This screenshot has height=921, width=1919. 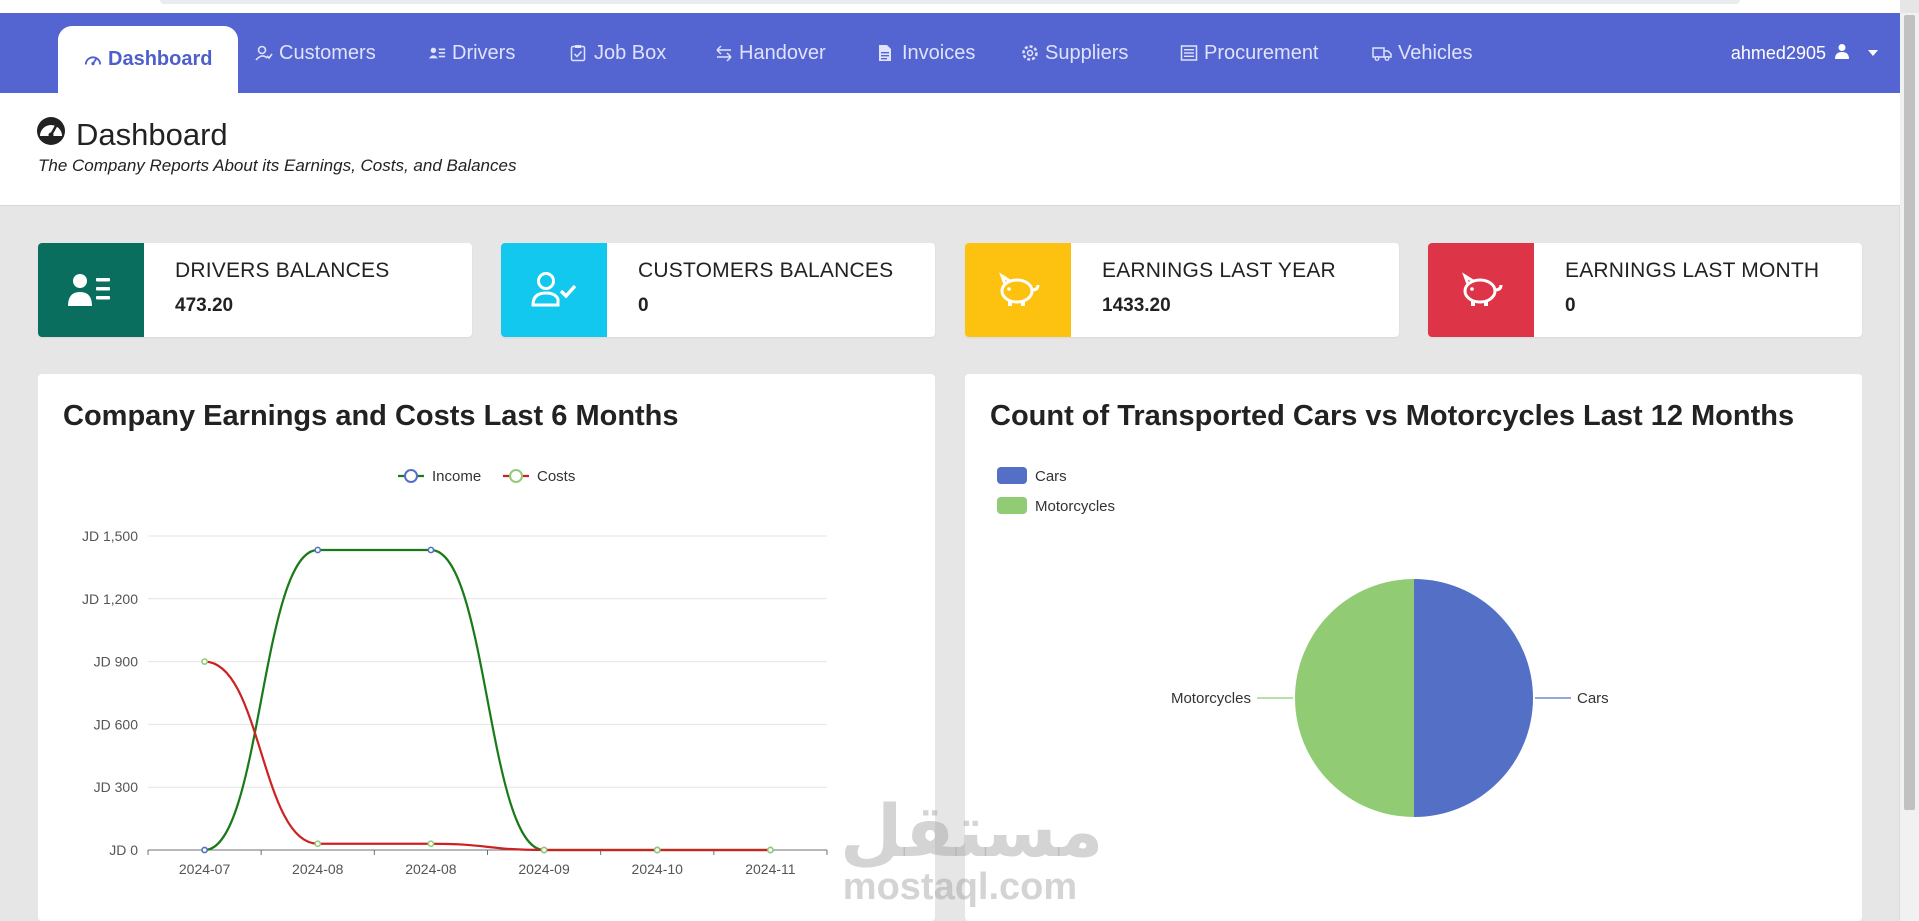 I want to click on tab-suppliers: Suppliers, so click(x=1074, y=53).